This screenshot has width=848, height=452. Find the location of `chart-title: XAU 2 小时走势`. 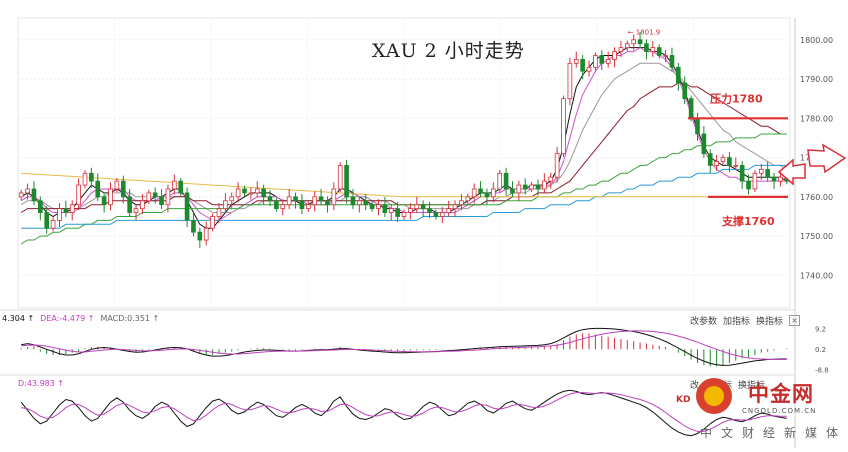

chart-title: XAU 2 小时走势 is located at coordinates (448, 51).